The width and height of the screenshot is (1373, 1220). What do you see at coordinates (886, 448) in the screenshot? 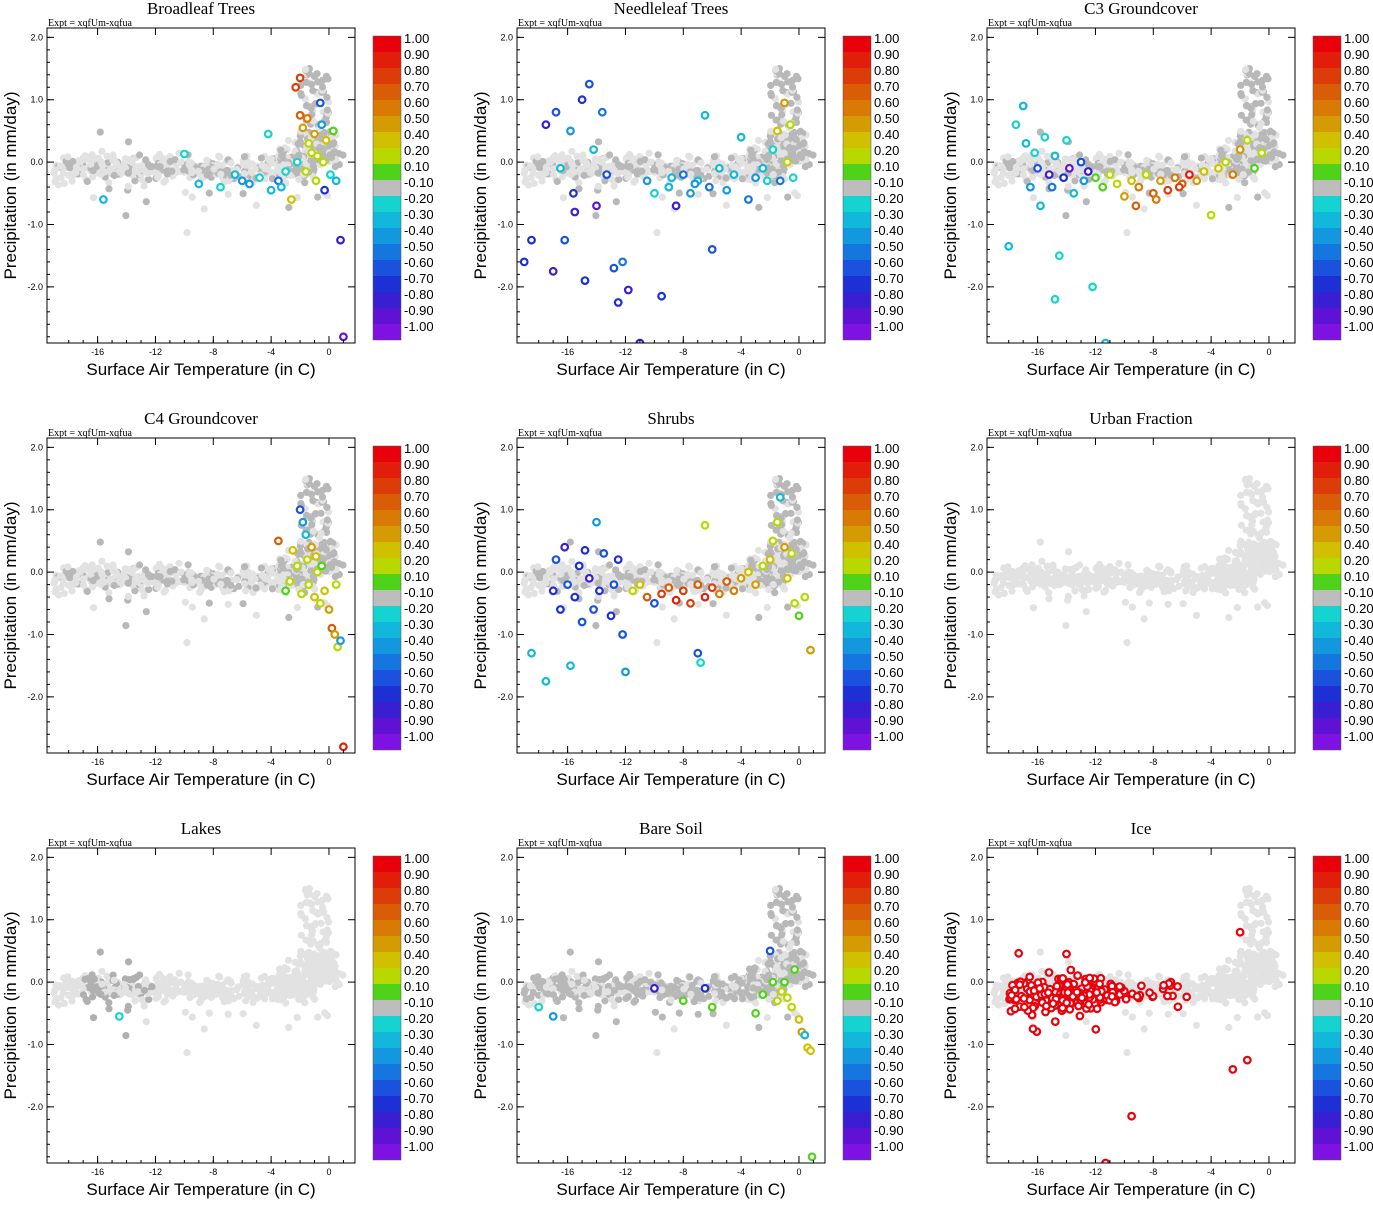
I see `colorbar-label: 1.00` at bounding box center [886, 448].